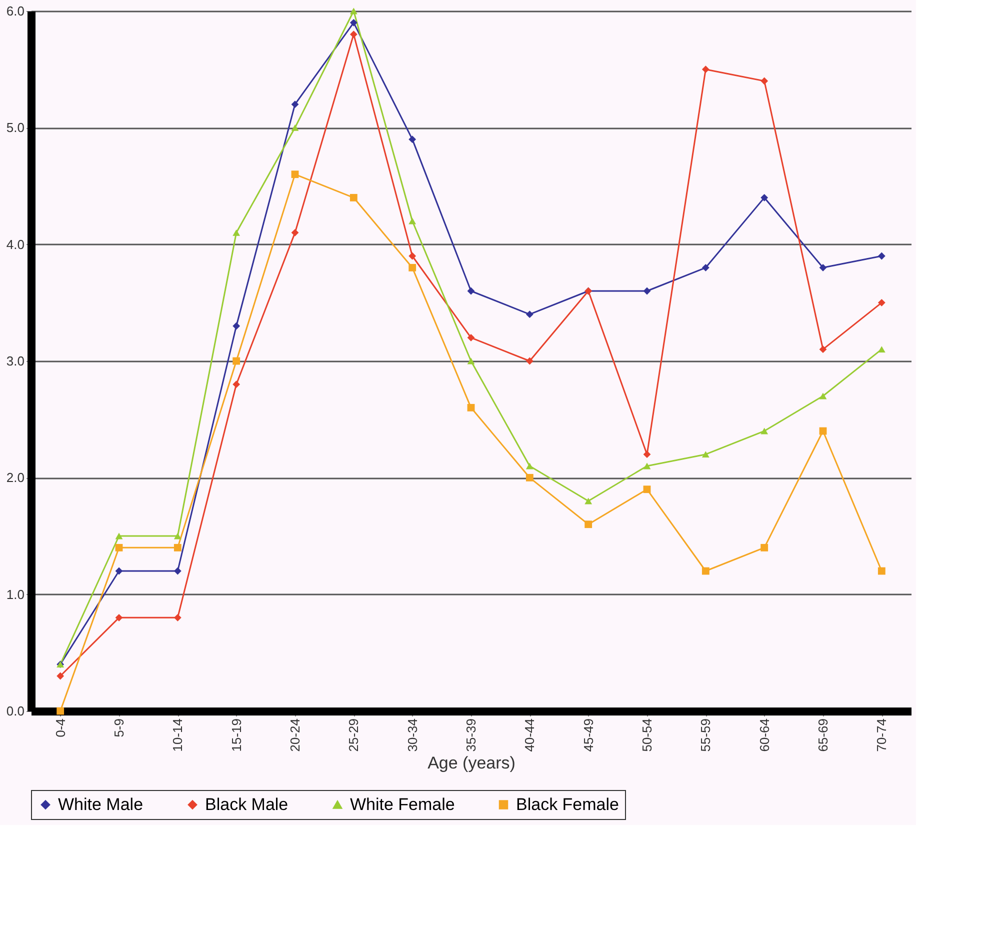  I want to click on x-axis-title: Age (years), so click(472, 763).